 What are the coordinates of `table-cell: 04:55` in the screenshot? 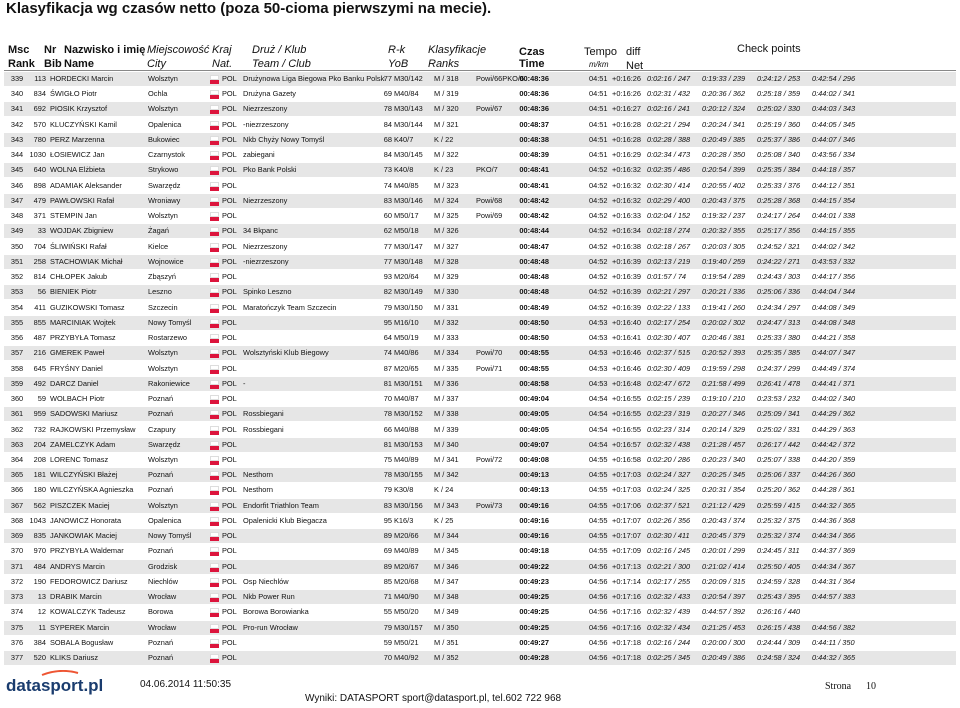 It's located at (598, 459).